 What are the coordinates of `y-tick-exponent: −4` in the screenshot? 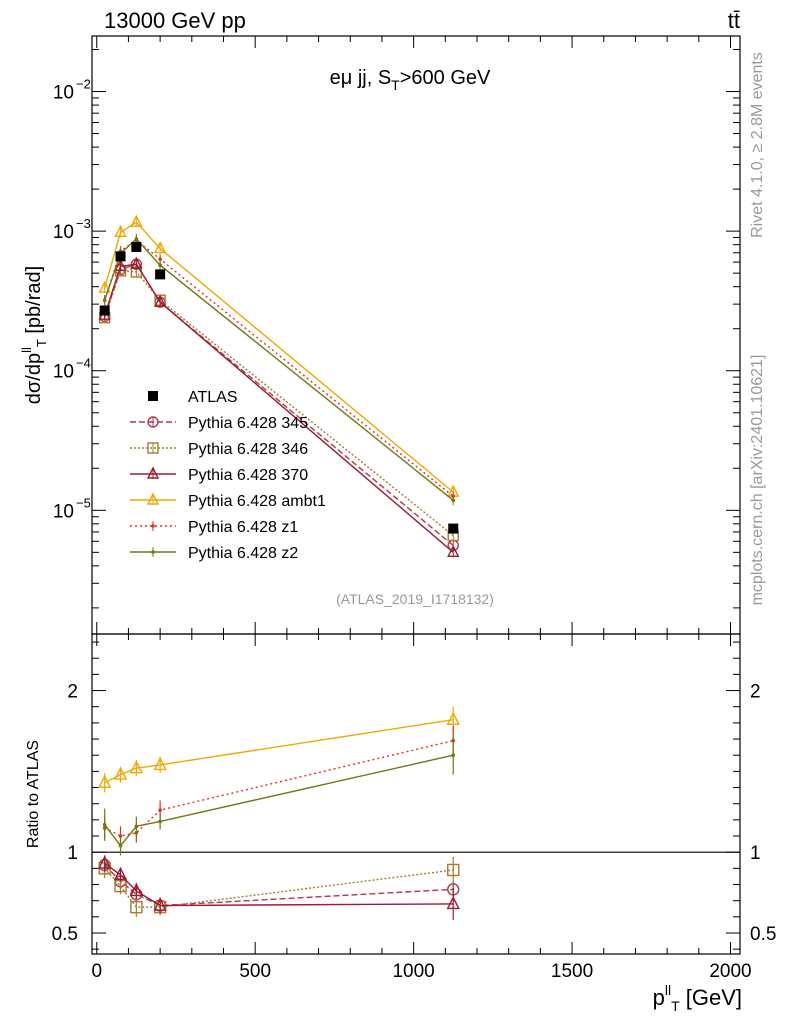 It's located at (83, 363).